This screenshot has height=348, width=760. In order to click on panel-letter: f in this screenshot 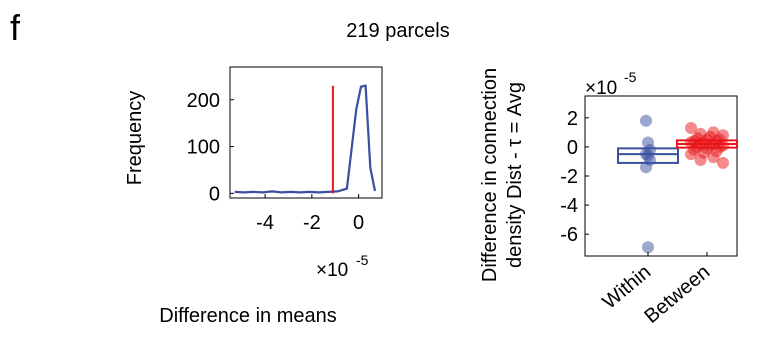, I will do `click(15, 27)`.